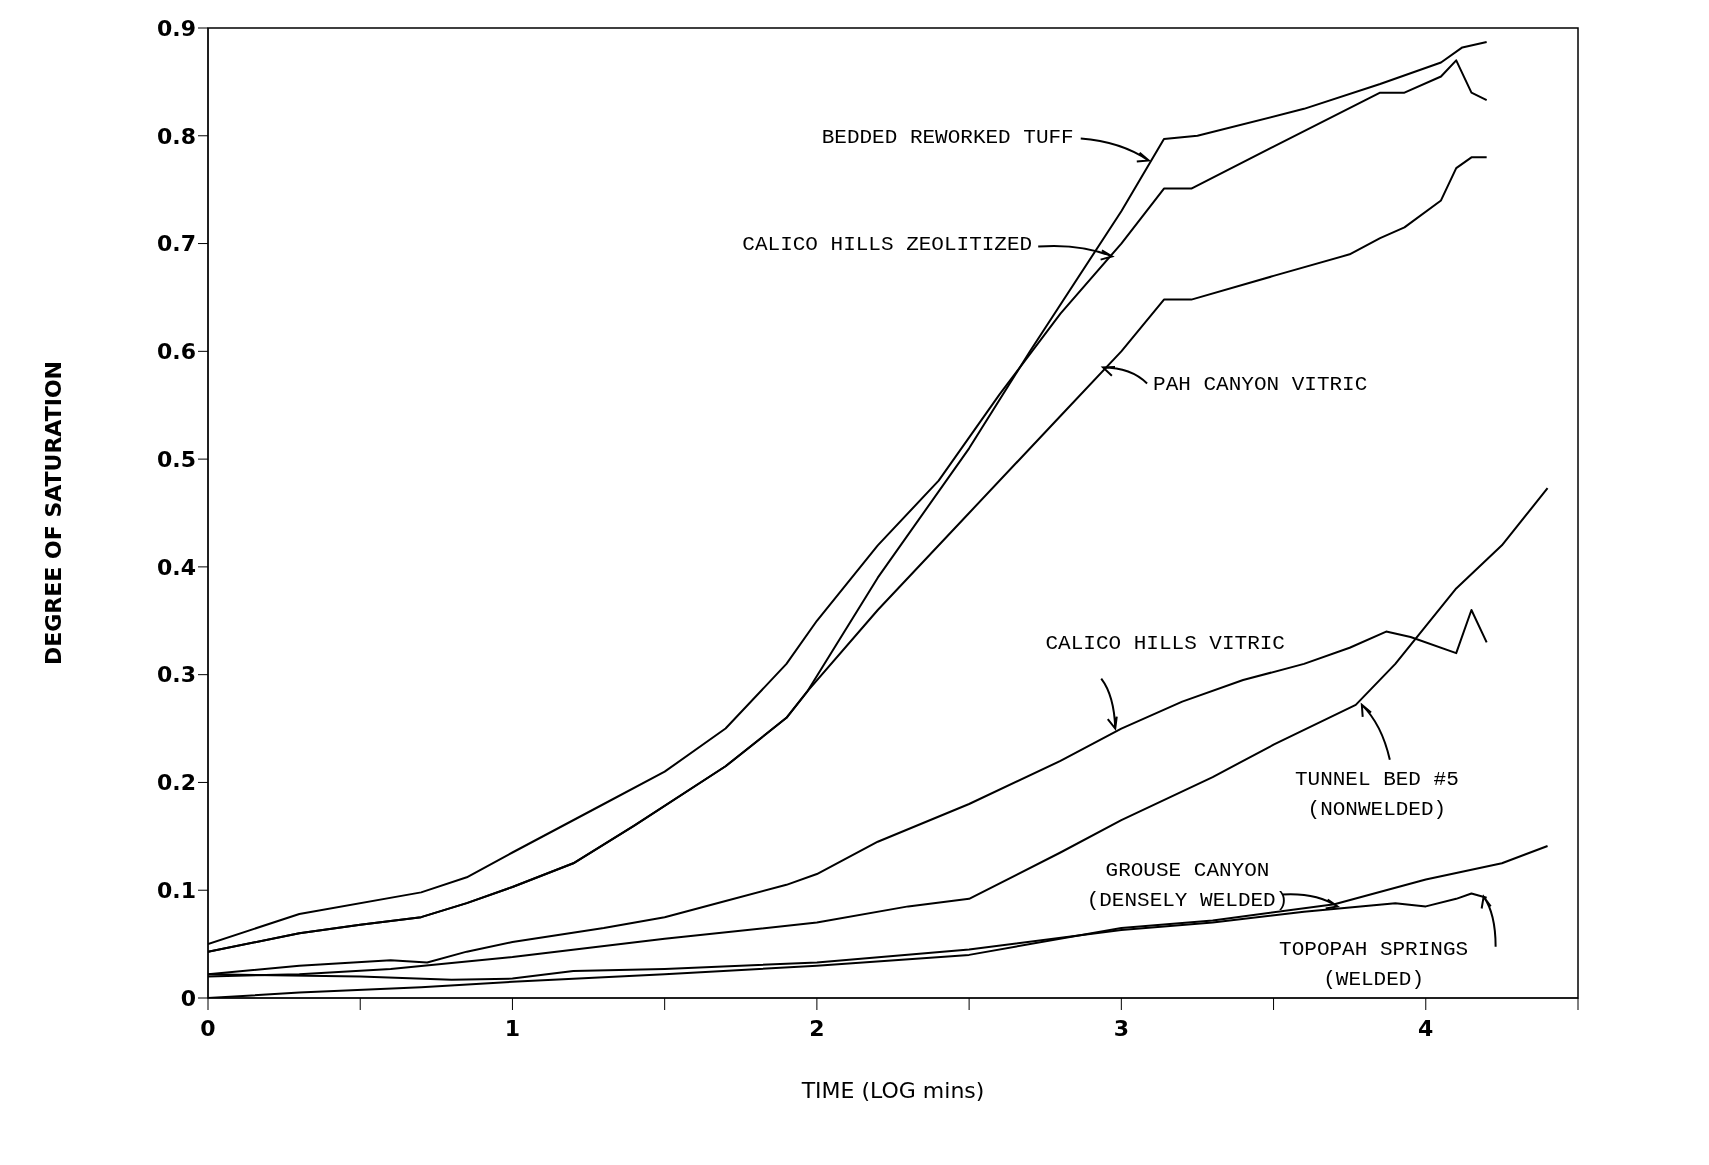  Describe the element at coordinates (176, 28) in the screenshot. I see `y-tick-label: 0.9` at that location.